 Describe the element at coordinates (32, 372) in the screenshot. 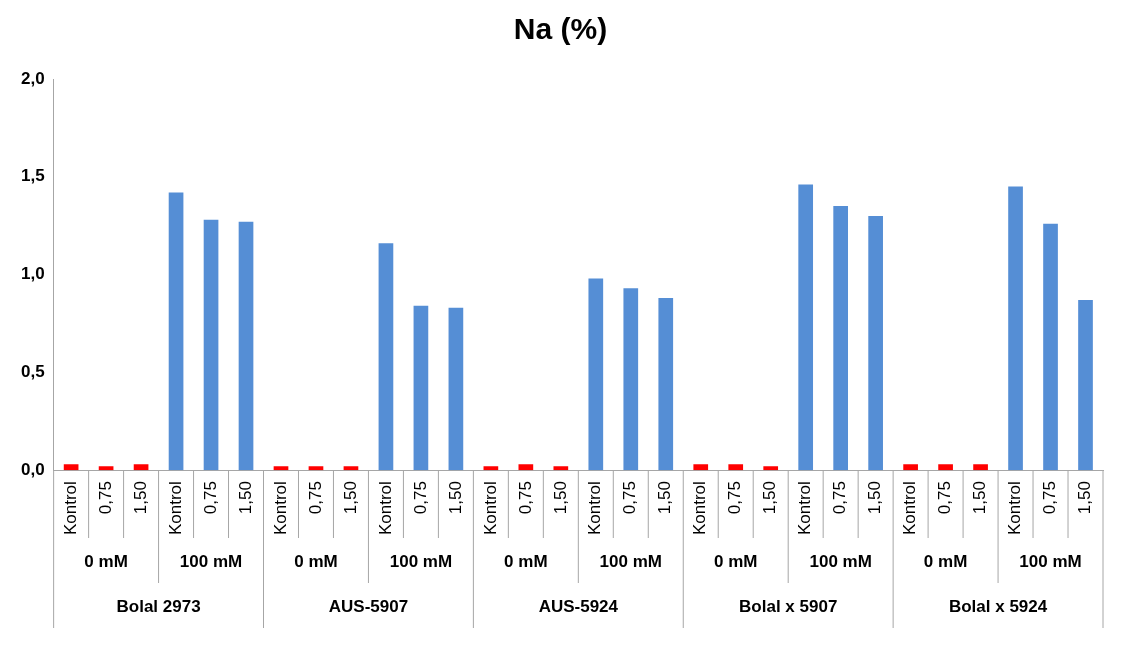

I see `y-tick-label: 0,5` at that location.